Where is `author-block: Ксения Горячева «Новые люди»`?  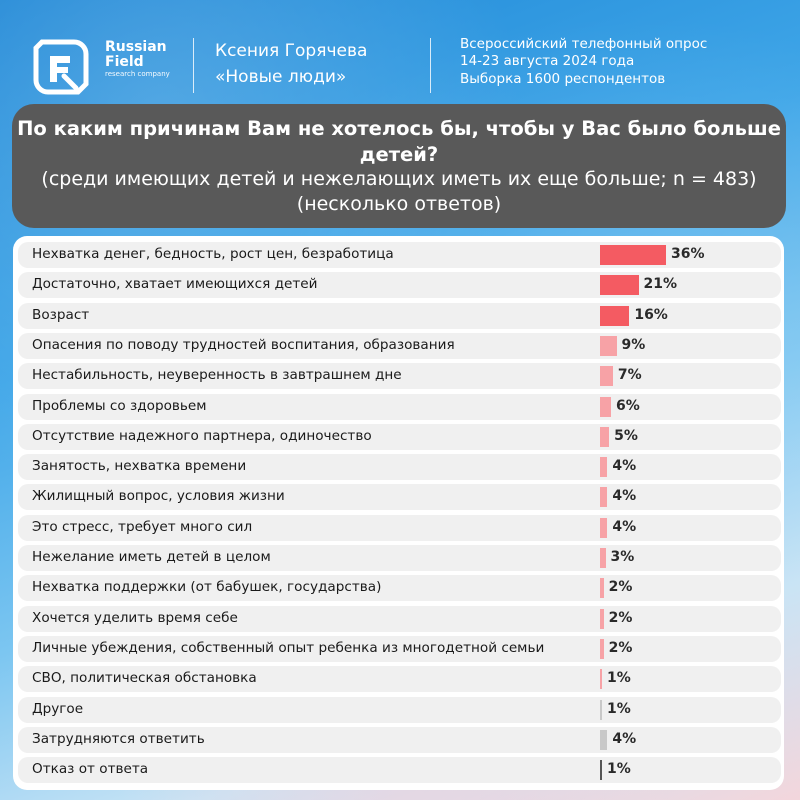 author-block: Ксения Горячева «Новые люди» is located at coordinates (291, 64).